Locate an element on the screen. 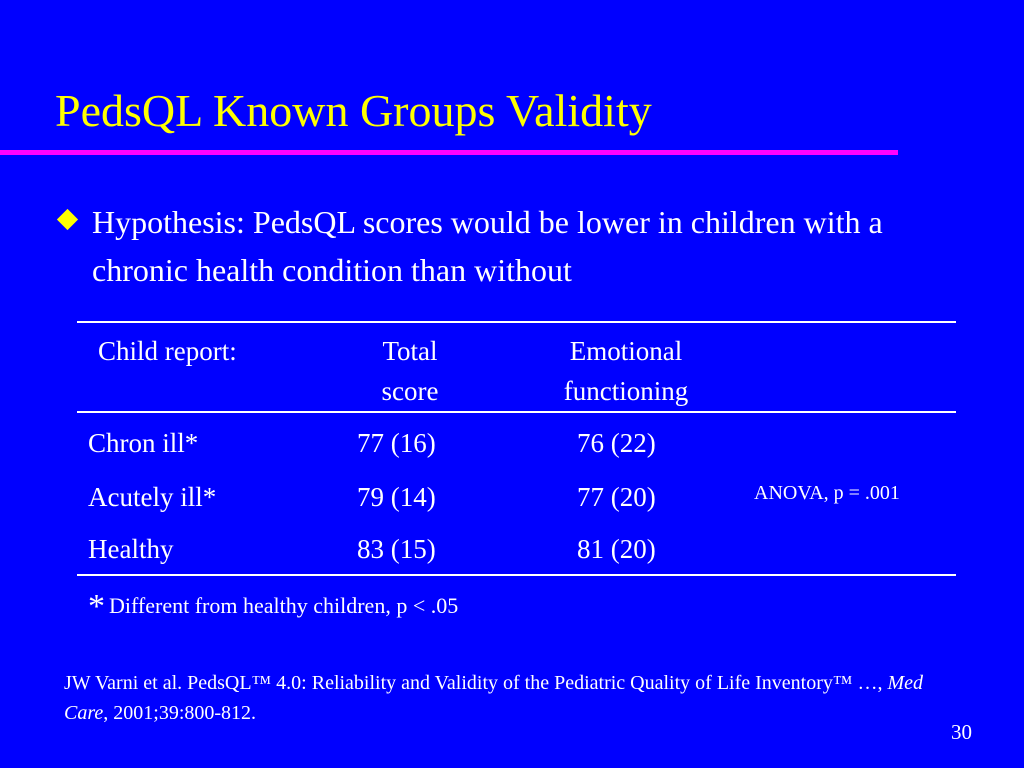 The width and height of the screenshot is (1024, 768). table-bottom-rule is located at coordinates (516, 575).